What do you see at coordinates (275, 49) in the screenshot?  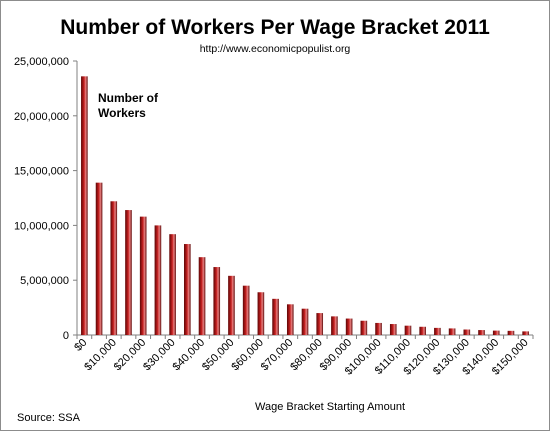 I see `chart-subtitle: http://www.economicpopulist.org` at bounding box center [275, 49].